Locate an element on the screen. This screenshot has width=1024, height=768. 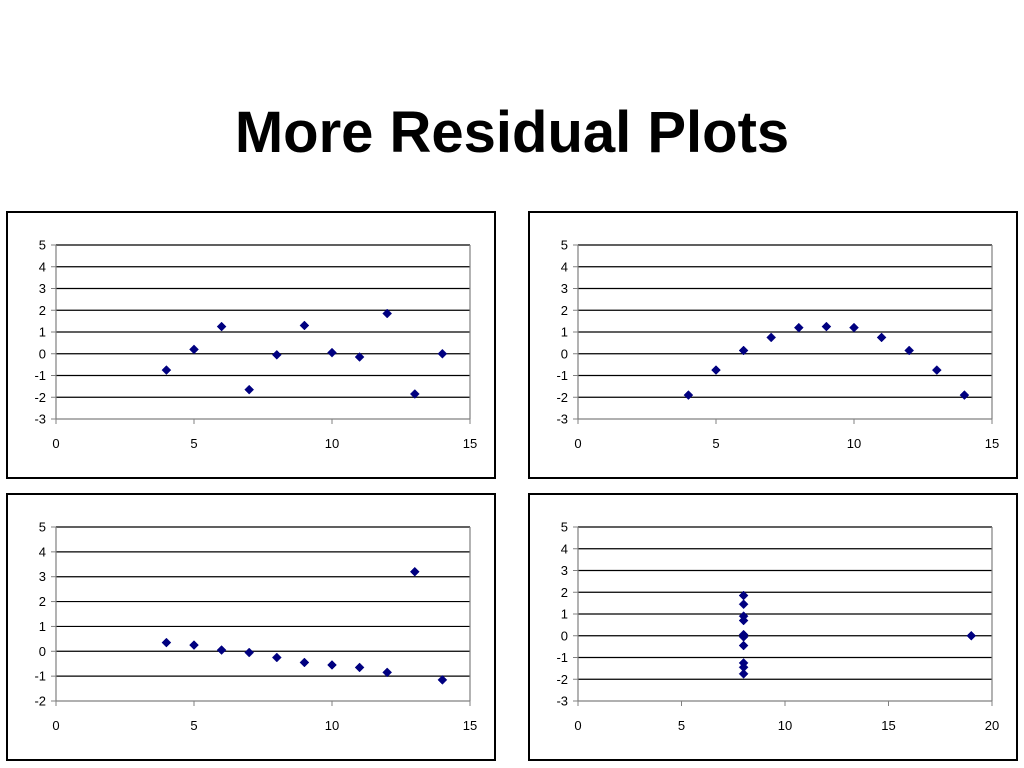
residual-plot-4-svg: -3 -2 -1 0 1 2 3 4 5 0 5 10 15 20 is located at coordinates (777, 627).